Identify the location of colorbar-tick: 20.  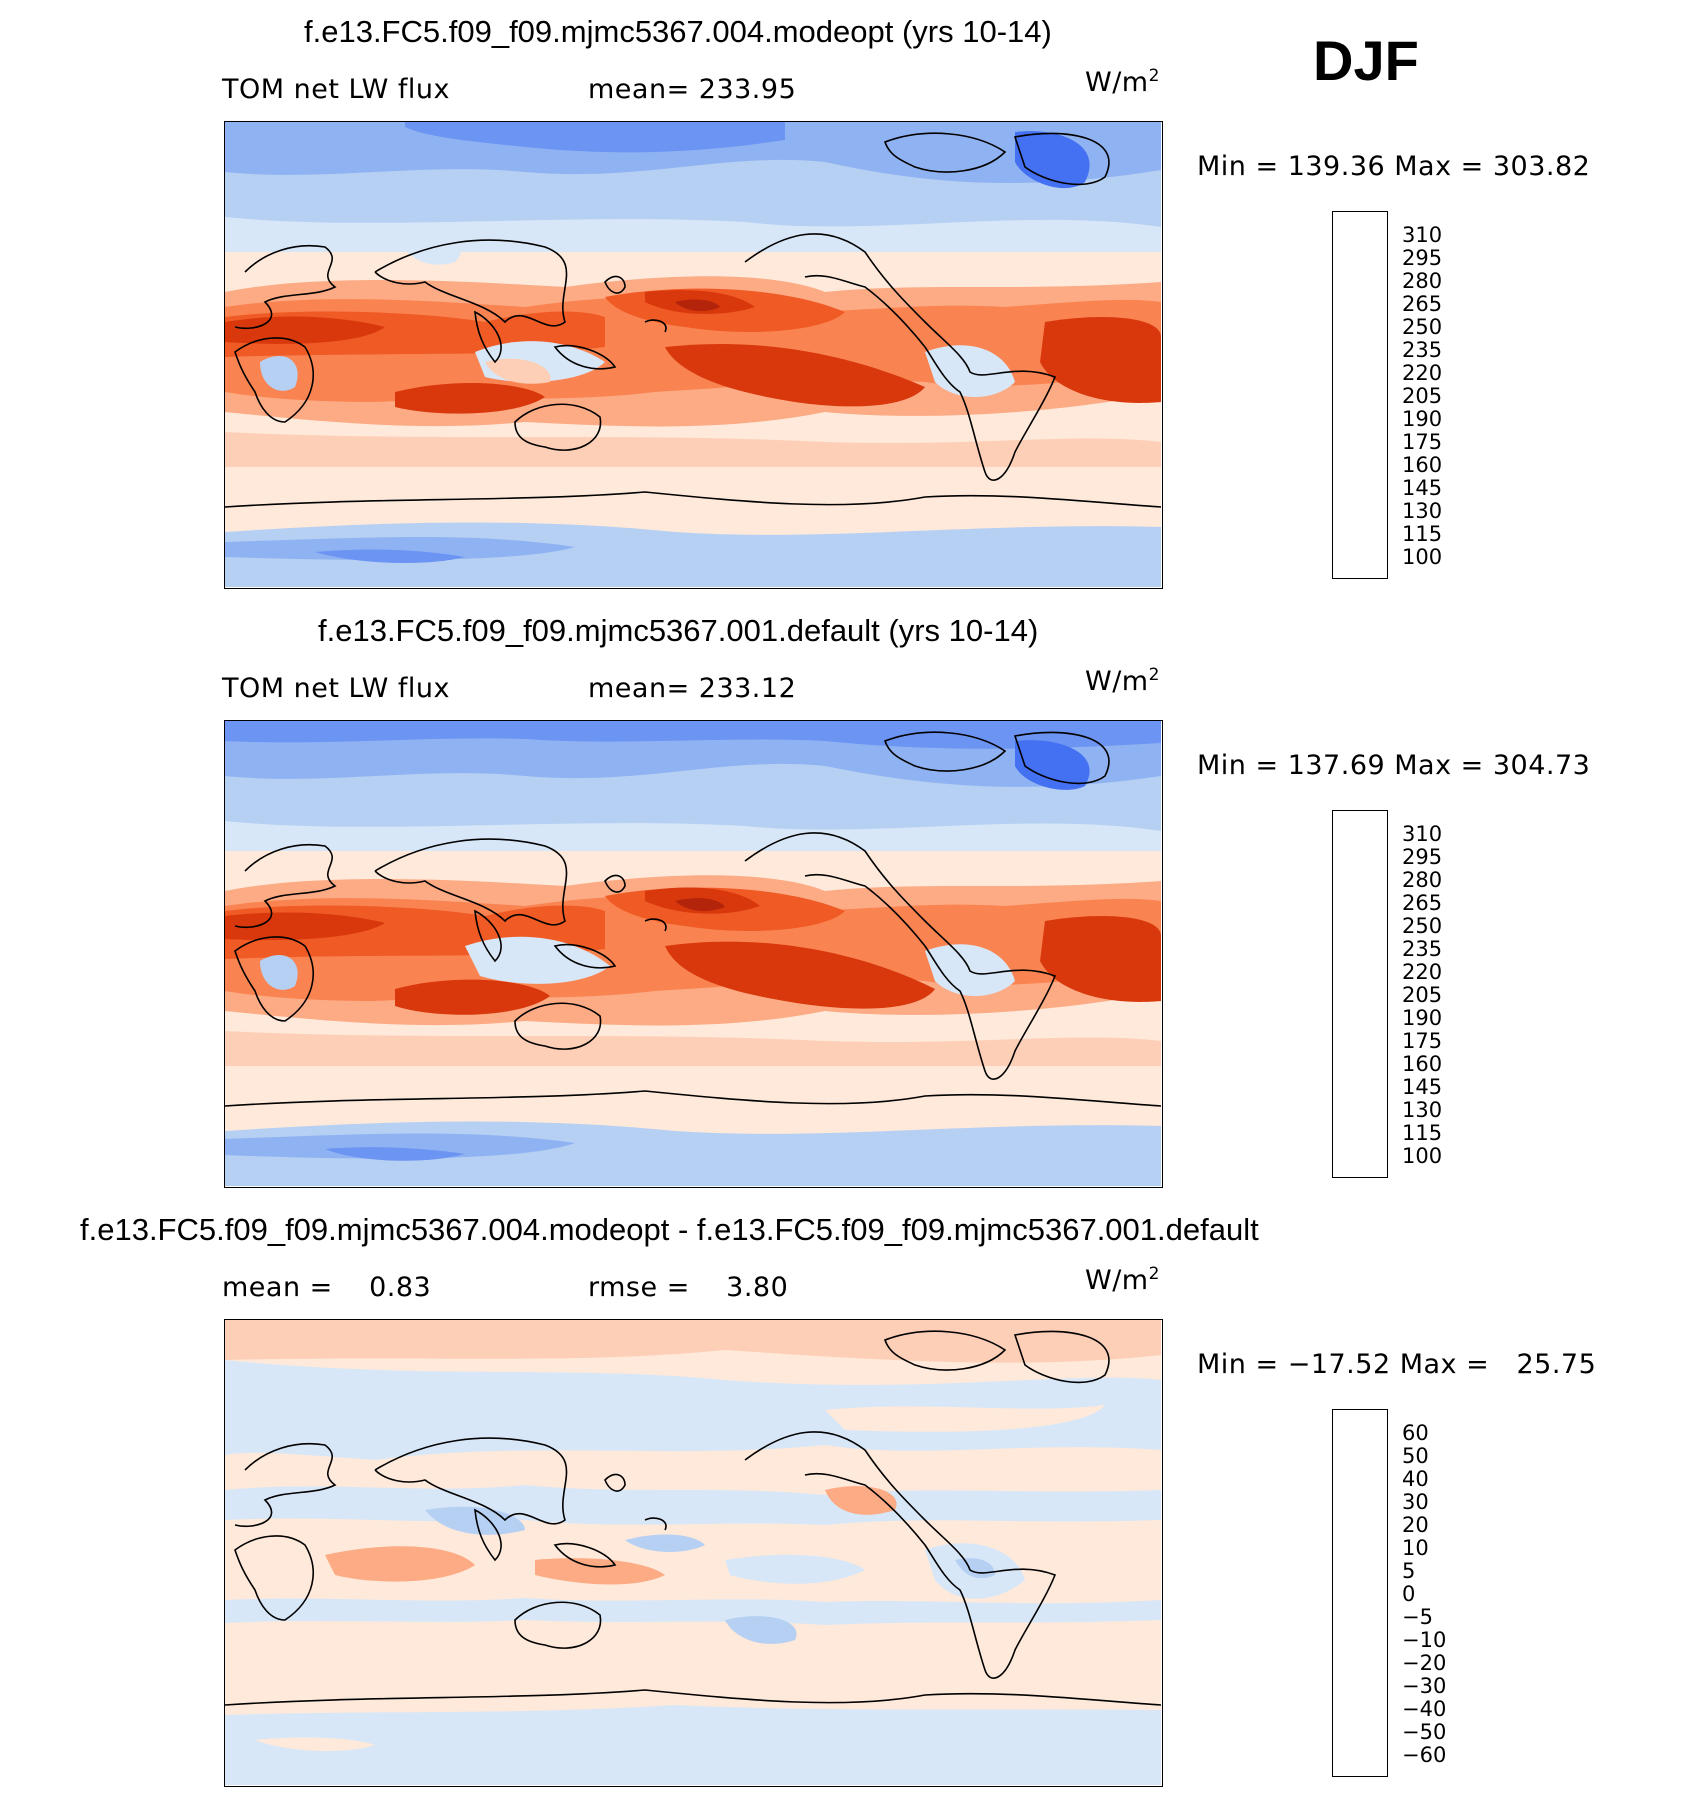
(1415, 1525).